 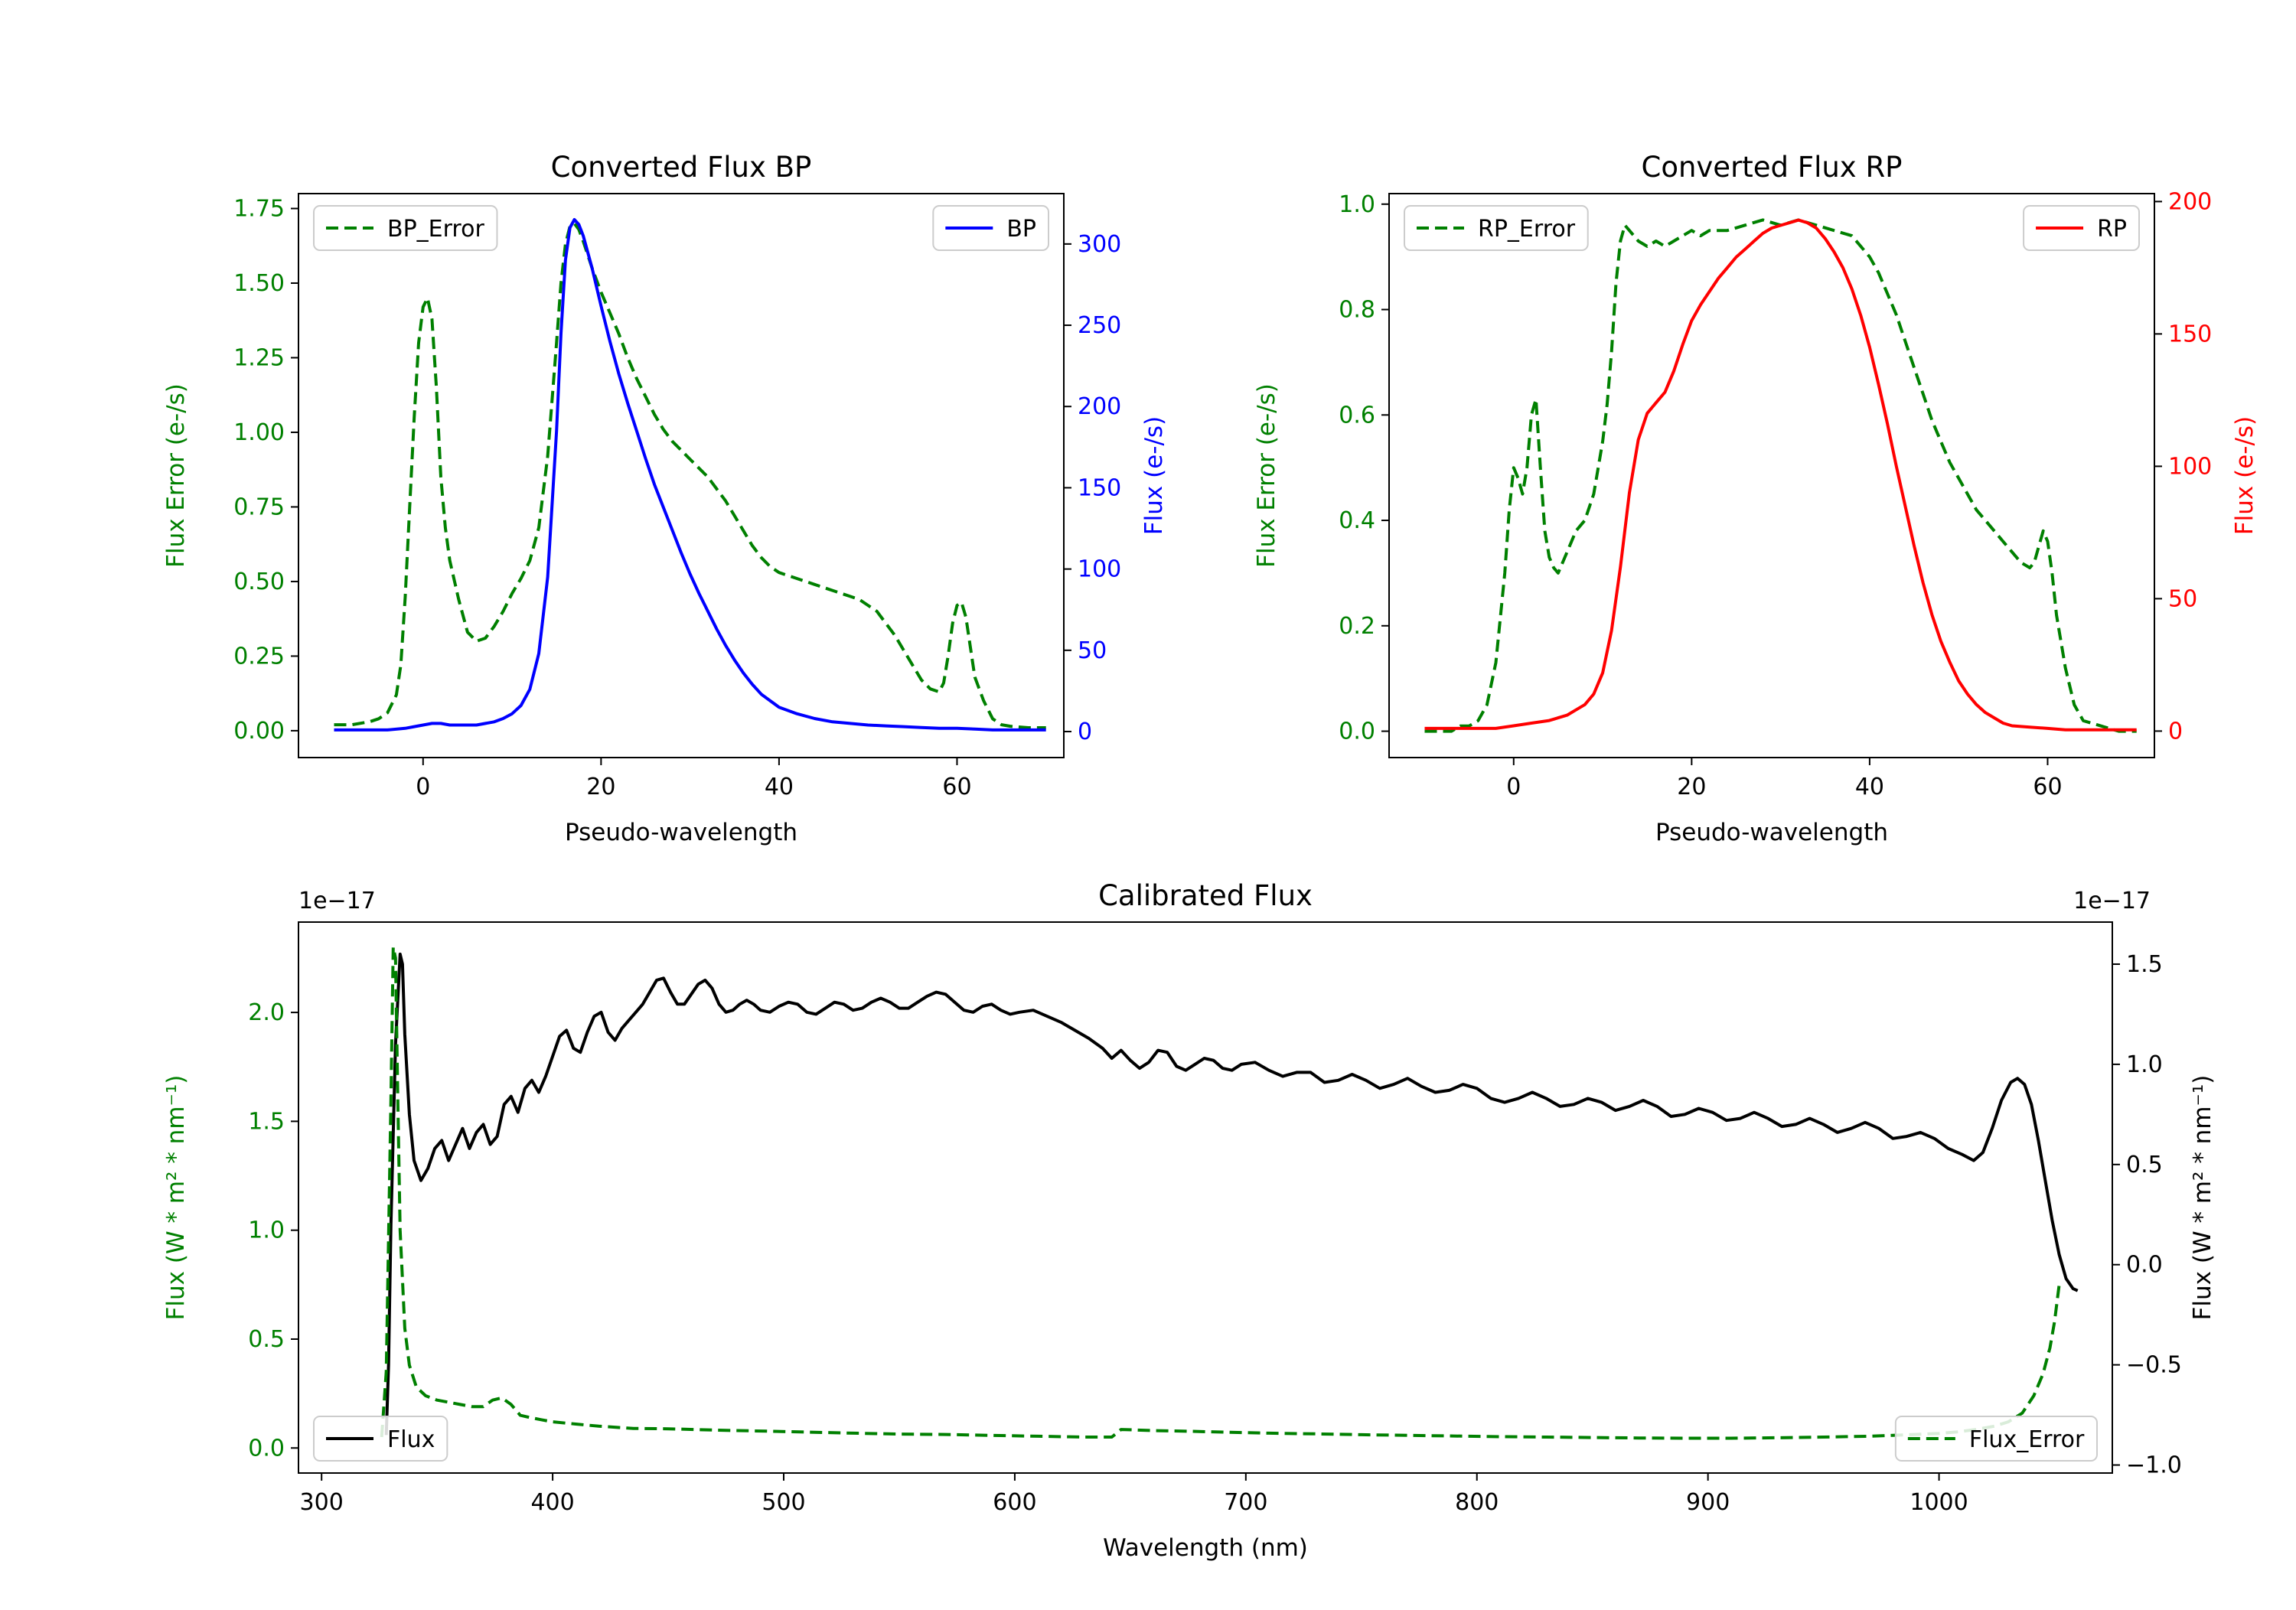 What do you see at coordinates (681, 168) in the screenshot?
I see `chart-title: Converted Flux BP` at bounding box center [681, 168].